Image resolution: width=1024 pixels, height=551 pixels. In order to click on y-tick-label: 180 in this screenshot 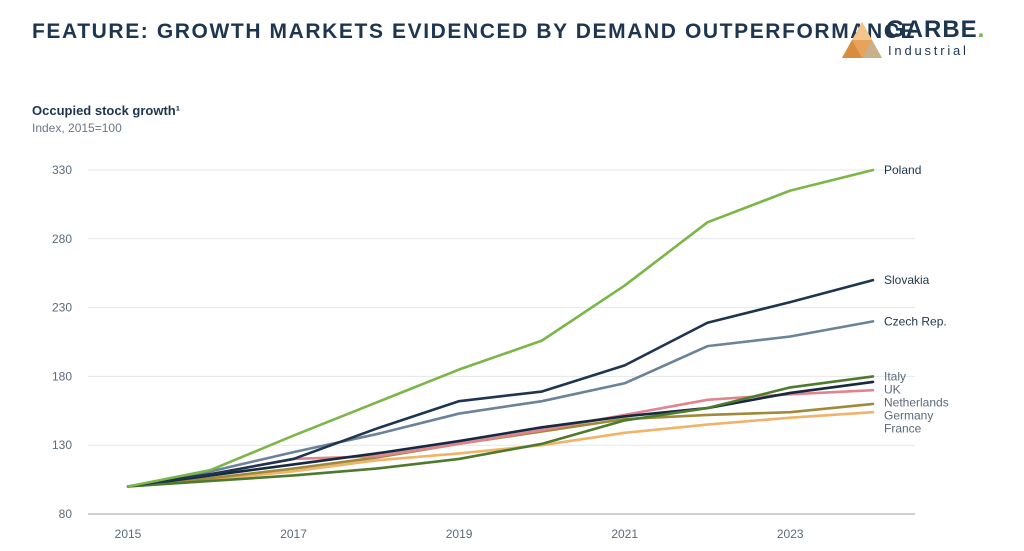, I will do `click(62, 376)`.